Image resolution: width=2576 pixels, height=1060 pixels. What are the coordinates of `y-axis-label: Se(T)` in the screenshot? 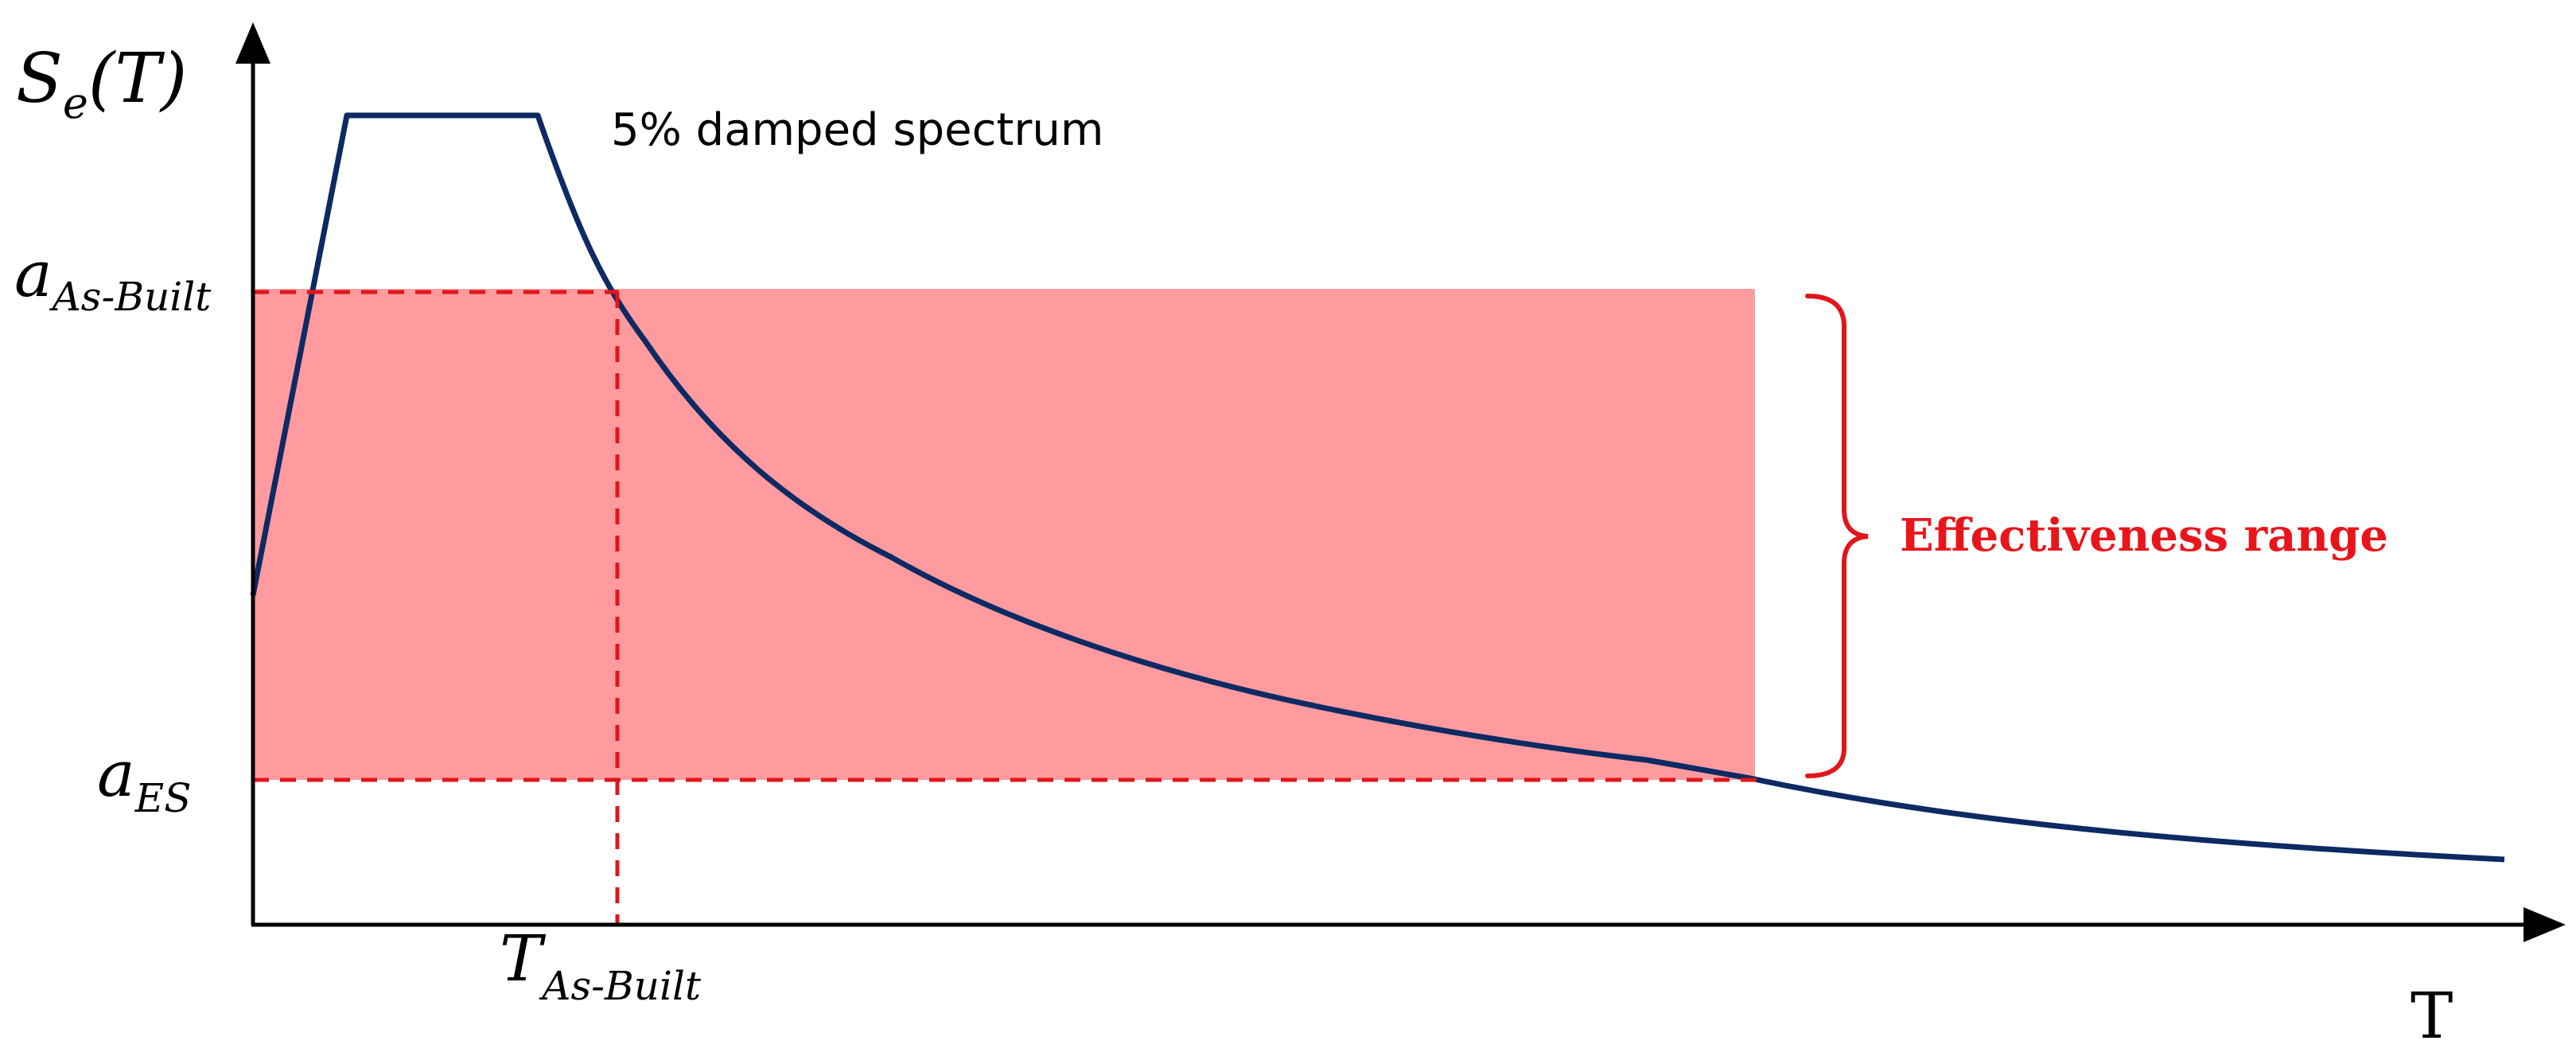 It's located at (102, 83).